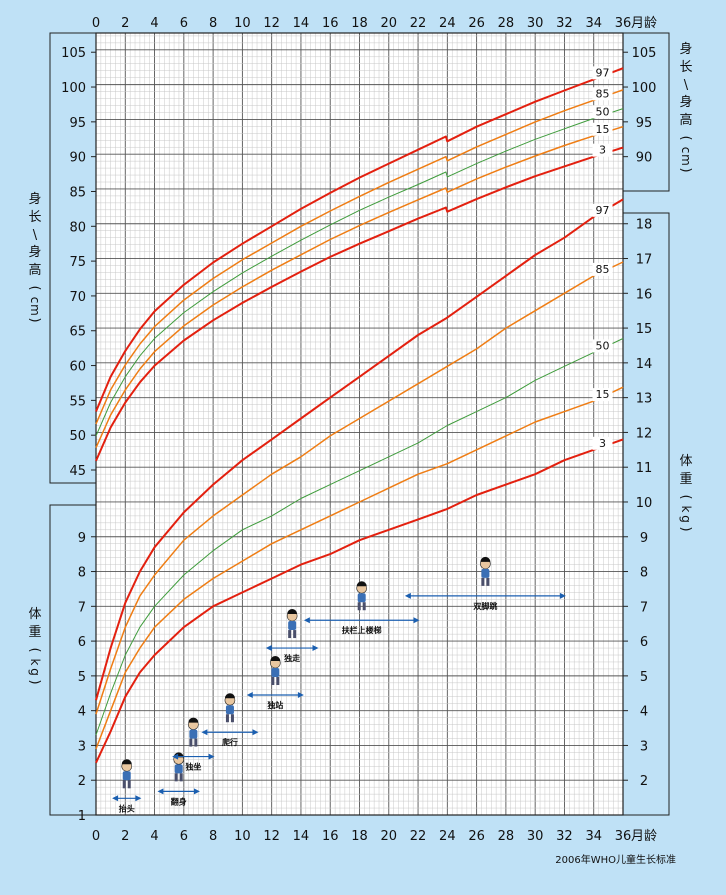 The image size is (726, 895). What do you see at coordinates (686, 150) in the screenshot?
I see `length-axis-title-right-char: c` at bounding box center [686, 150].